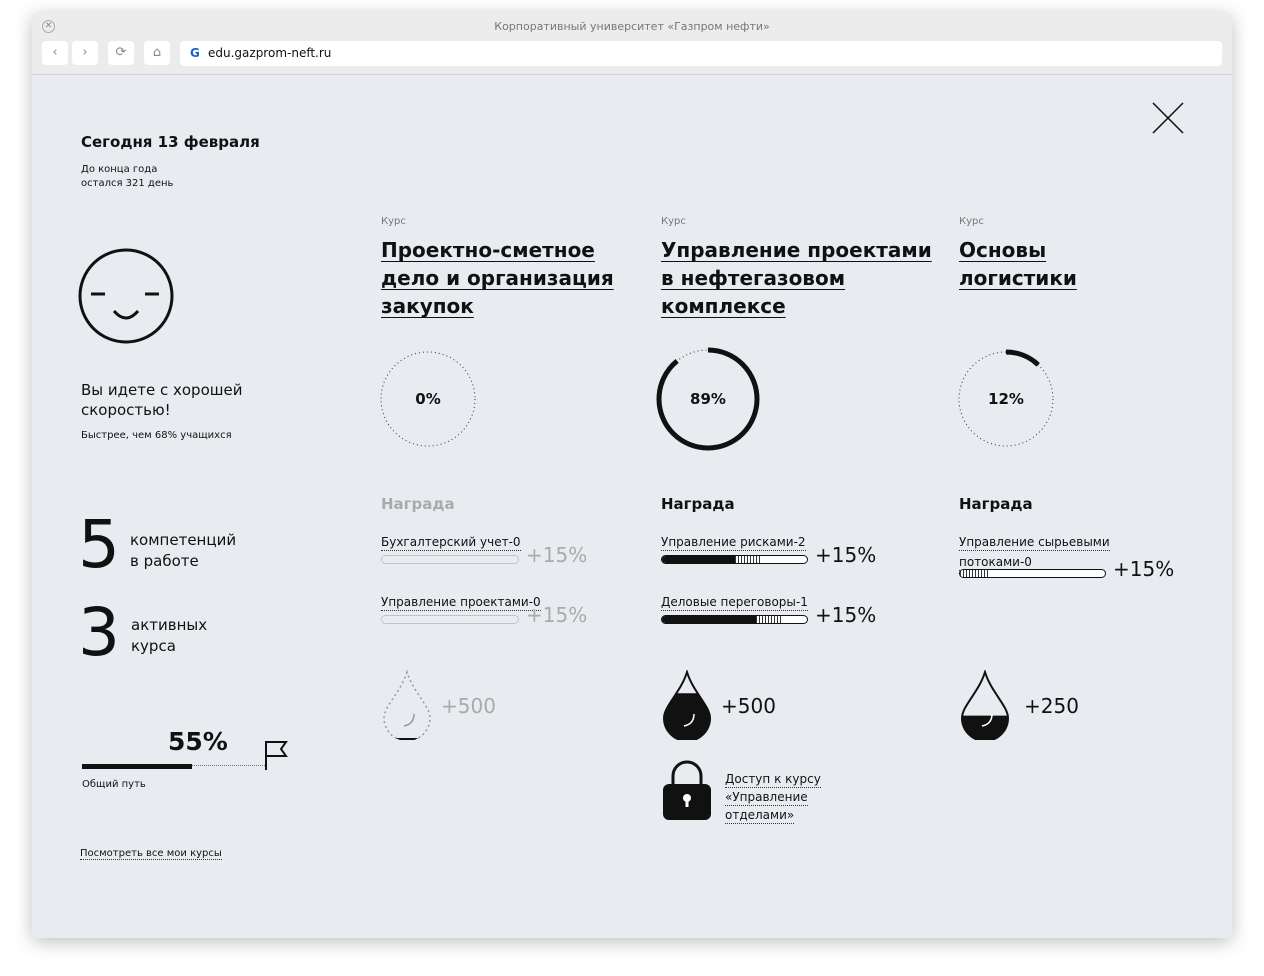  Describe the element at coordinates (195, 53) in the screenshot. I see `site-favicon-icon: G` at that location.